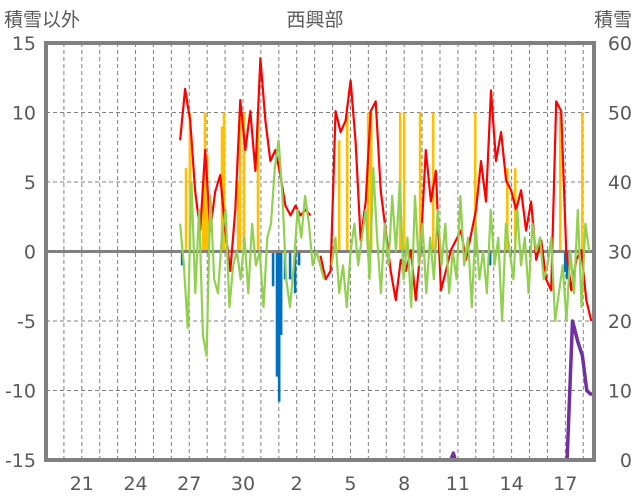 This screenshot has width=636, height=501. Describe the element at coordinates (26, 322) in the screenshot. I see `left-tick-label: -5` at that location.